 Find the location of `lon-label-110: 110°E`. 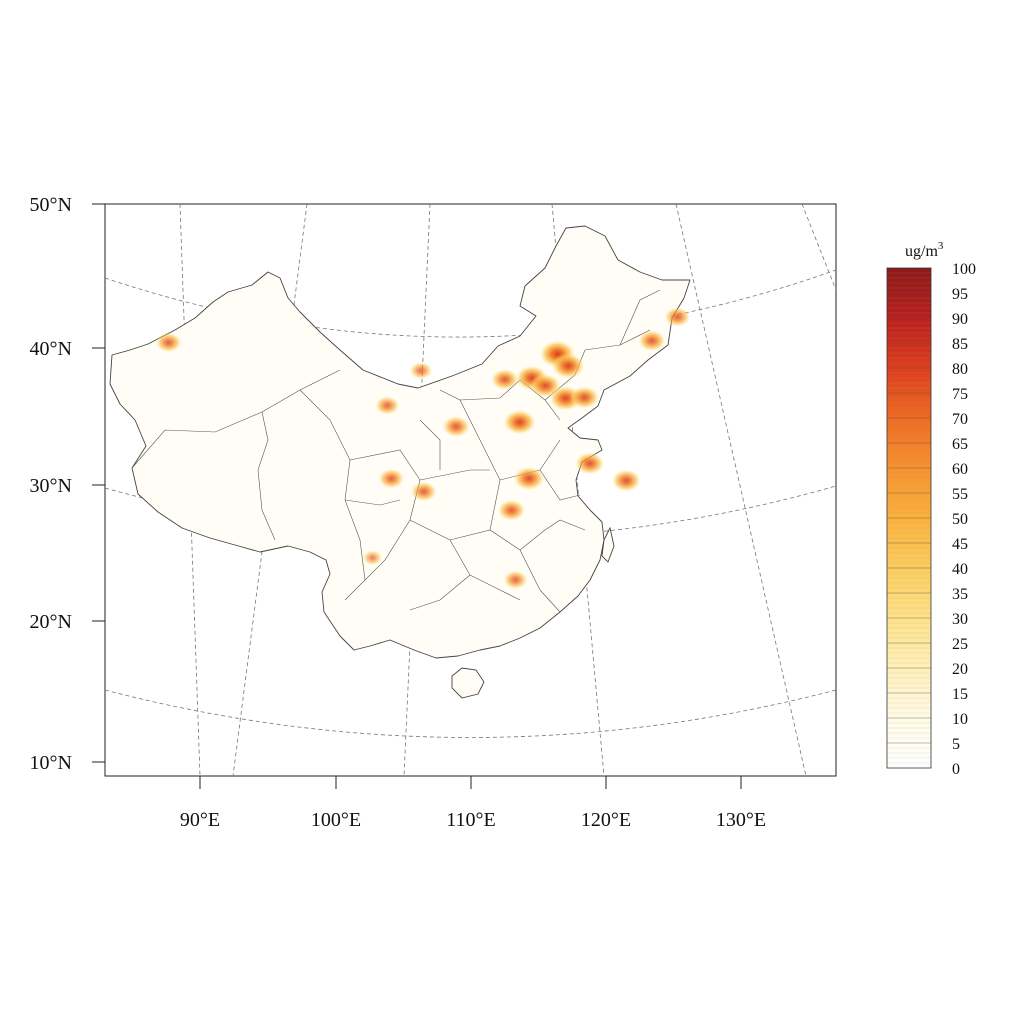

lon-label-110: 110°E is located at coordinates (470, 820).